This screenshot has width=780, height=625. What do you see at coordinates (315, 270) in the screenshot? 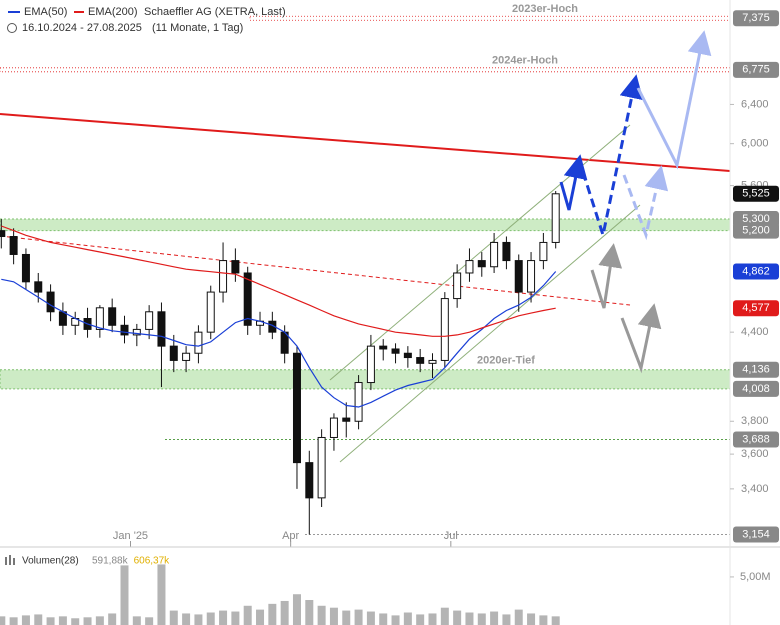
I see `dashed-trend-line` at bounding box center [315, 270].